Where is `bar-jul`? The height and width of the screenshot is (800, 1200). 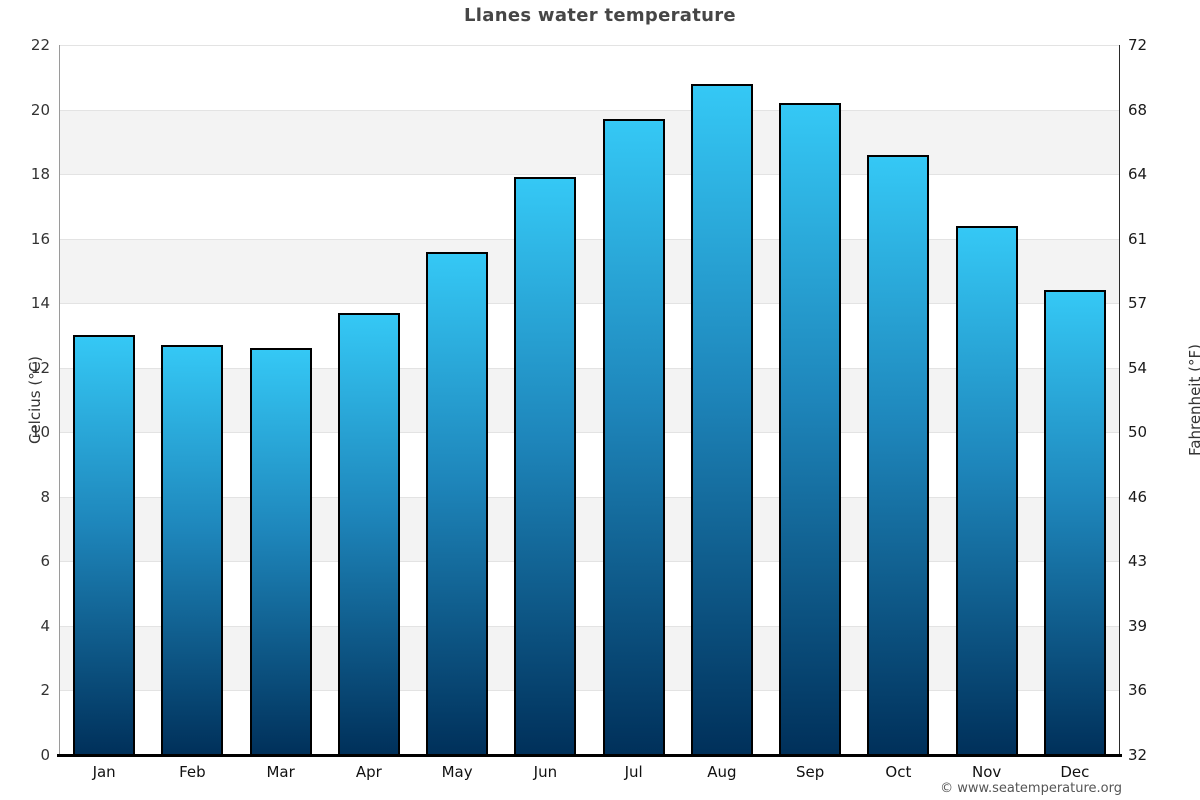 bar-jul is located at coordinates (633, 437).